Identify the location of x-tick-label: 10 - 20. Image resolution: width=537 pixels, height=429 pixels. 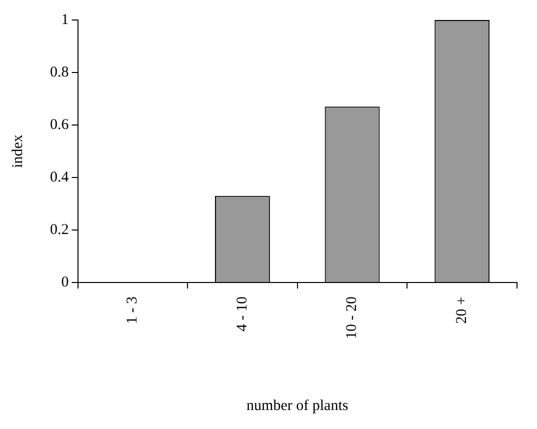
(352, 318).